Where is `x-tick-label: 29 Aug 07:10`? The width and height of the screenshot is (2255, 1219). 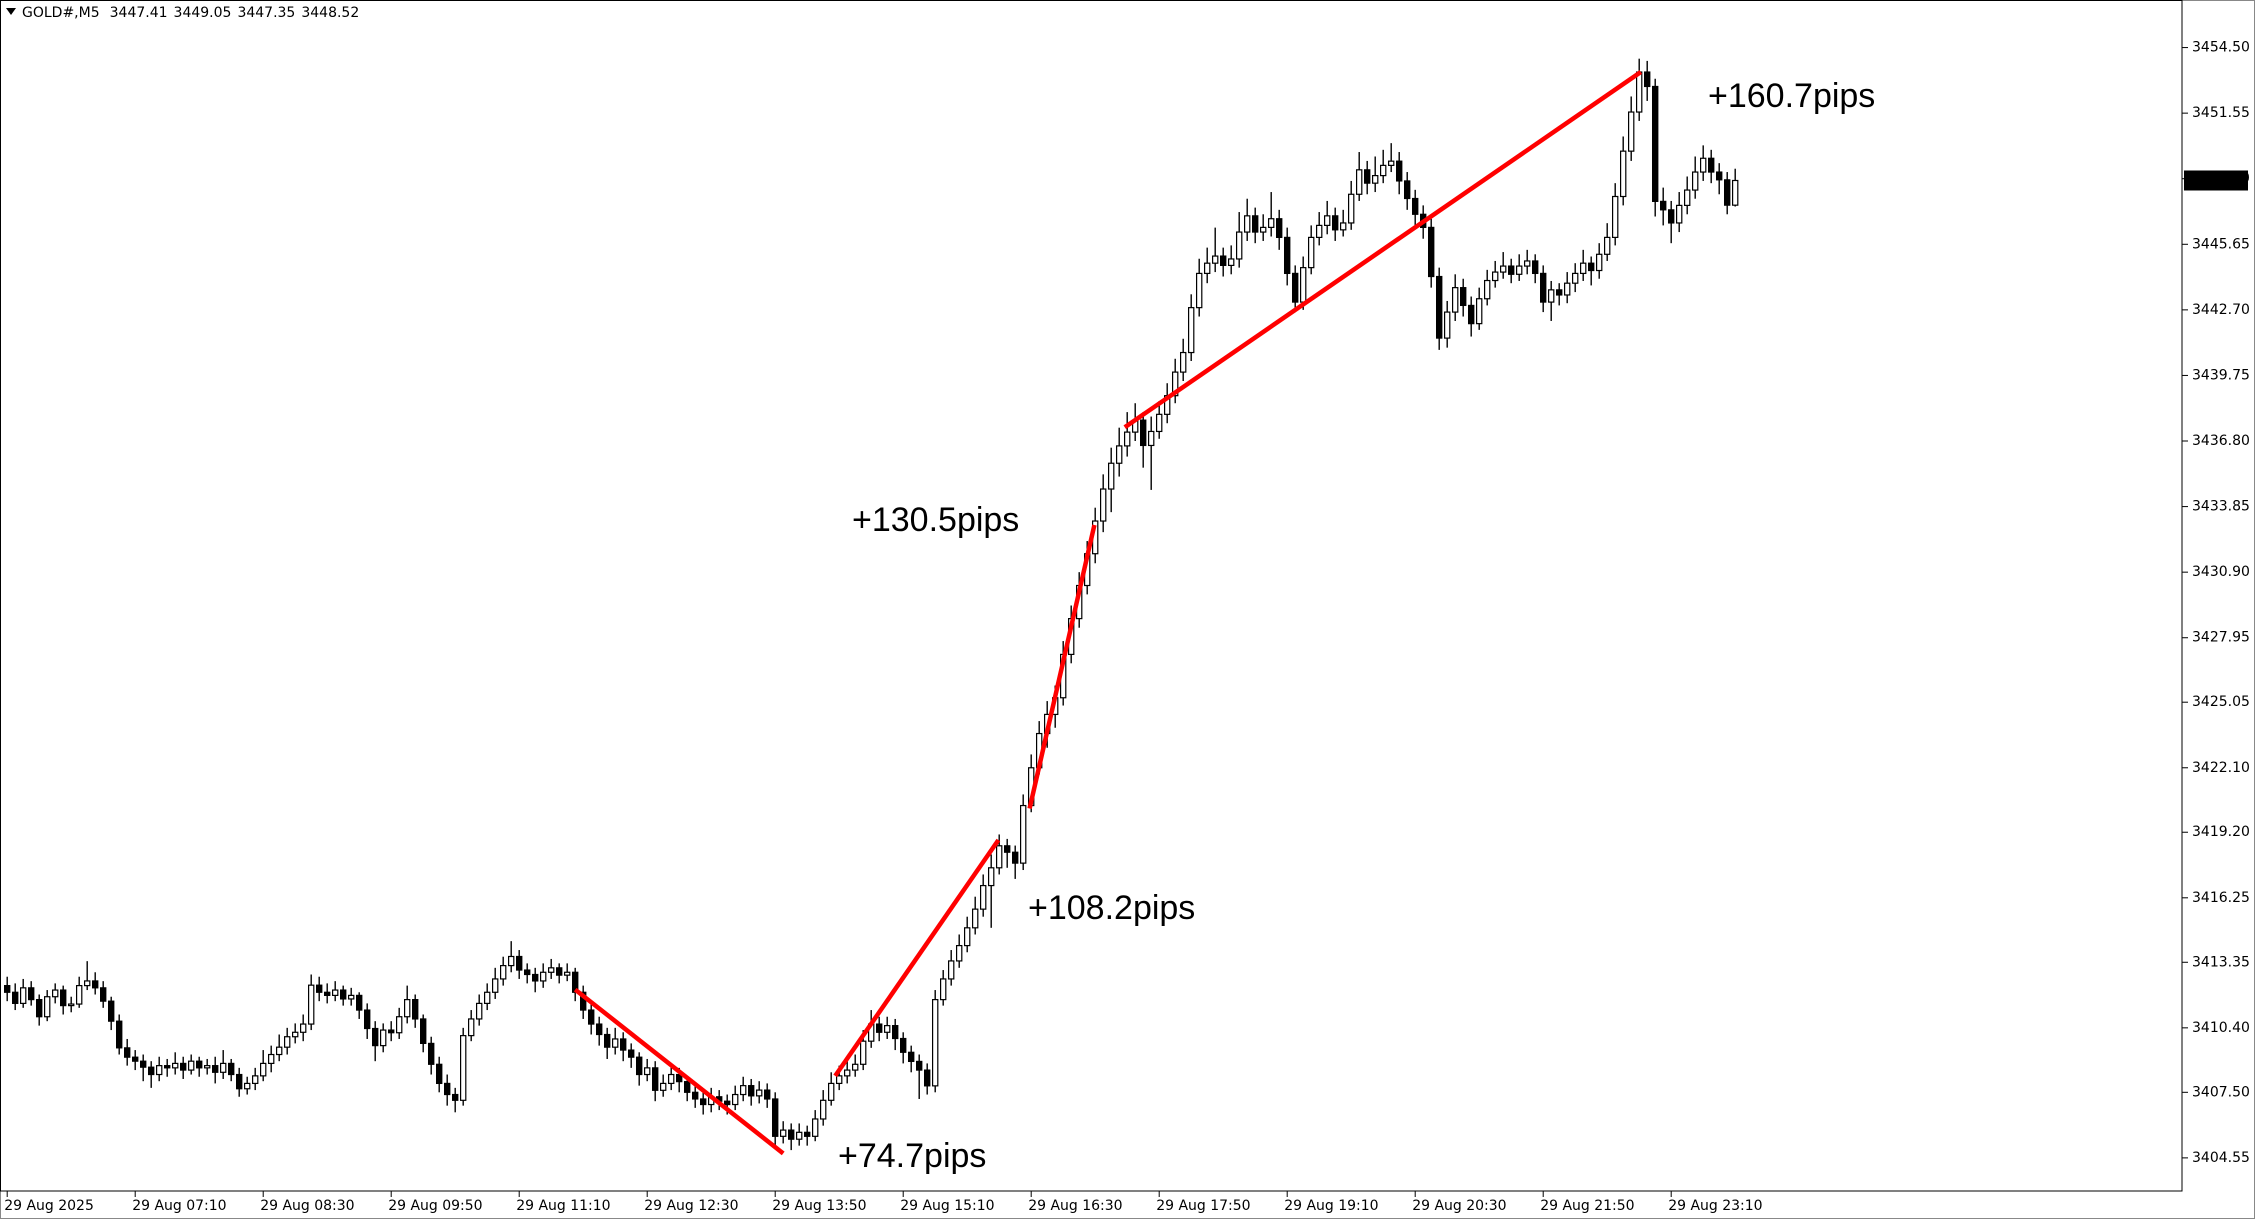 x-tick-label: 29 Aug 07:10 is located at coordinates (179, 1206).